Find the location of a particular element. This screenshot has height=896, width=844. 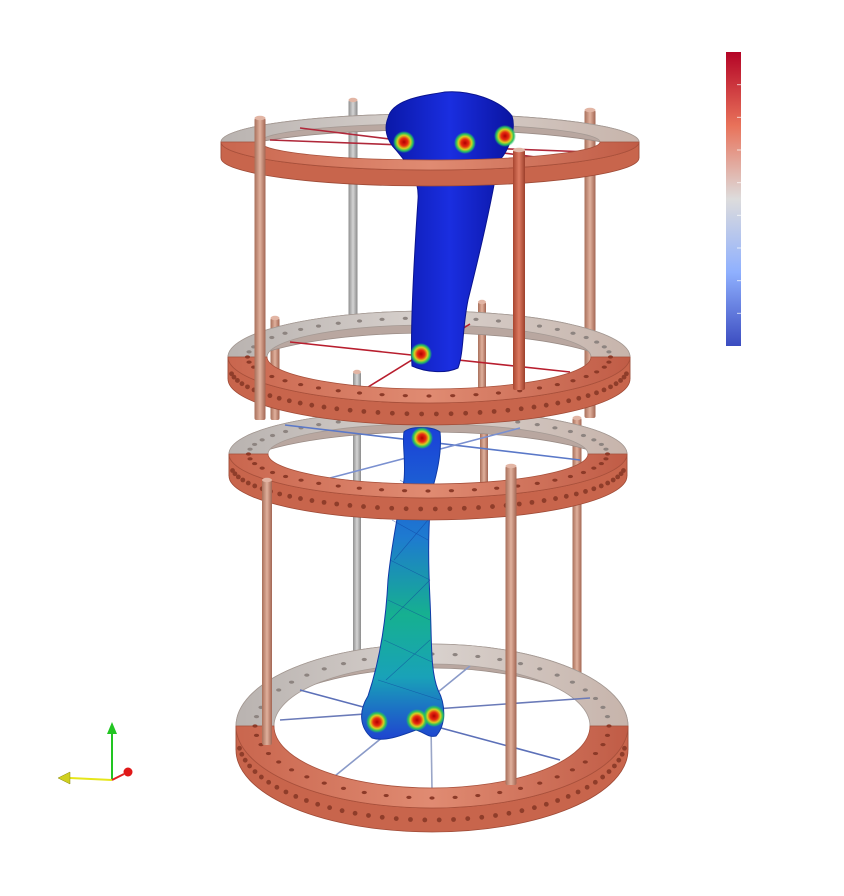

axis-y-arrowhead is located at coordinates (112, 728).